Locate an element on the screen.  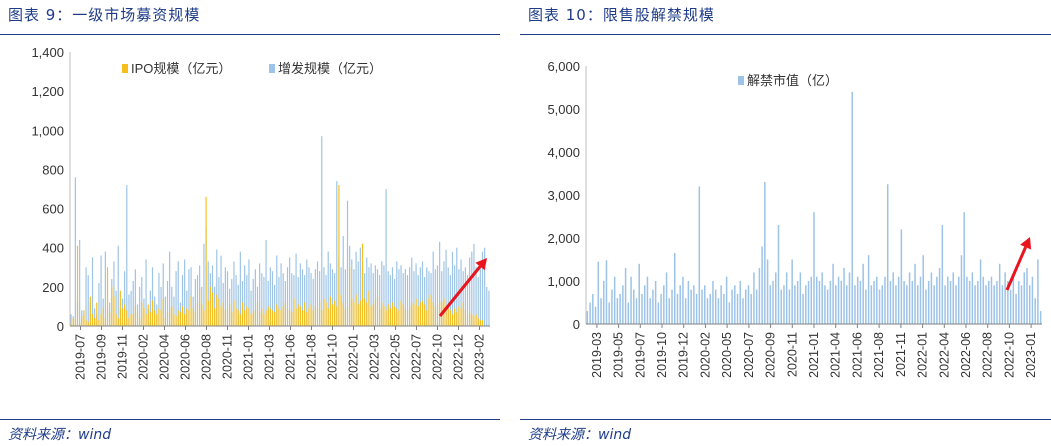
x-tick-label: 2019-07 is located at coordinates (81, 357).